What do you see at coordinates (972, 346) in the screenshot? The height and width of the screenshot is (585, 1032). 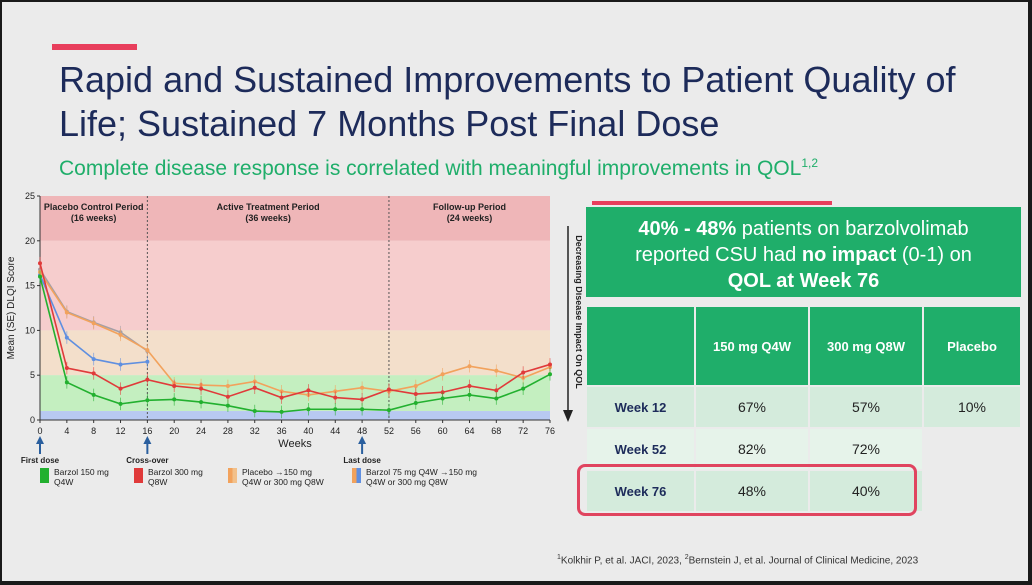 I see `table-header-placebo: Placebo` at bounding box center [972, 346].